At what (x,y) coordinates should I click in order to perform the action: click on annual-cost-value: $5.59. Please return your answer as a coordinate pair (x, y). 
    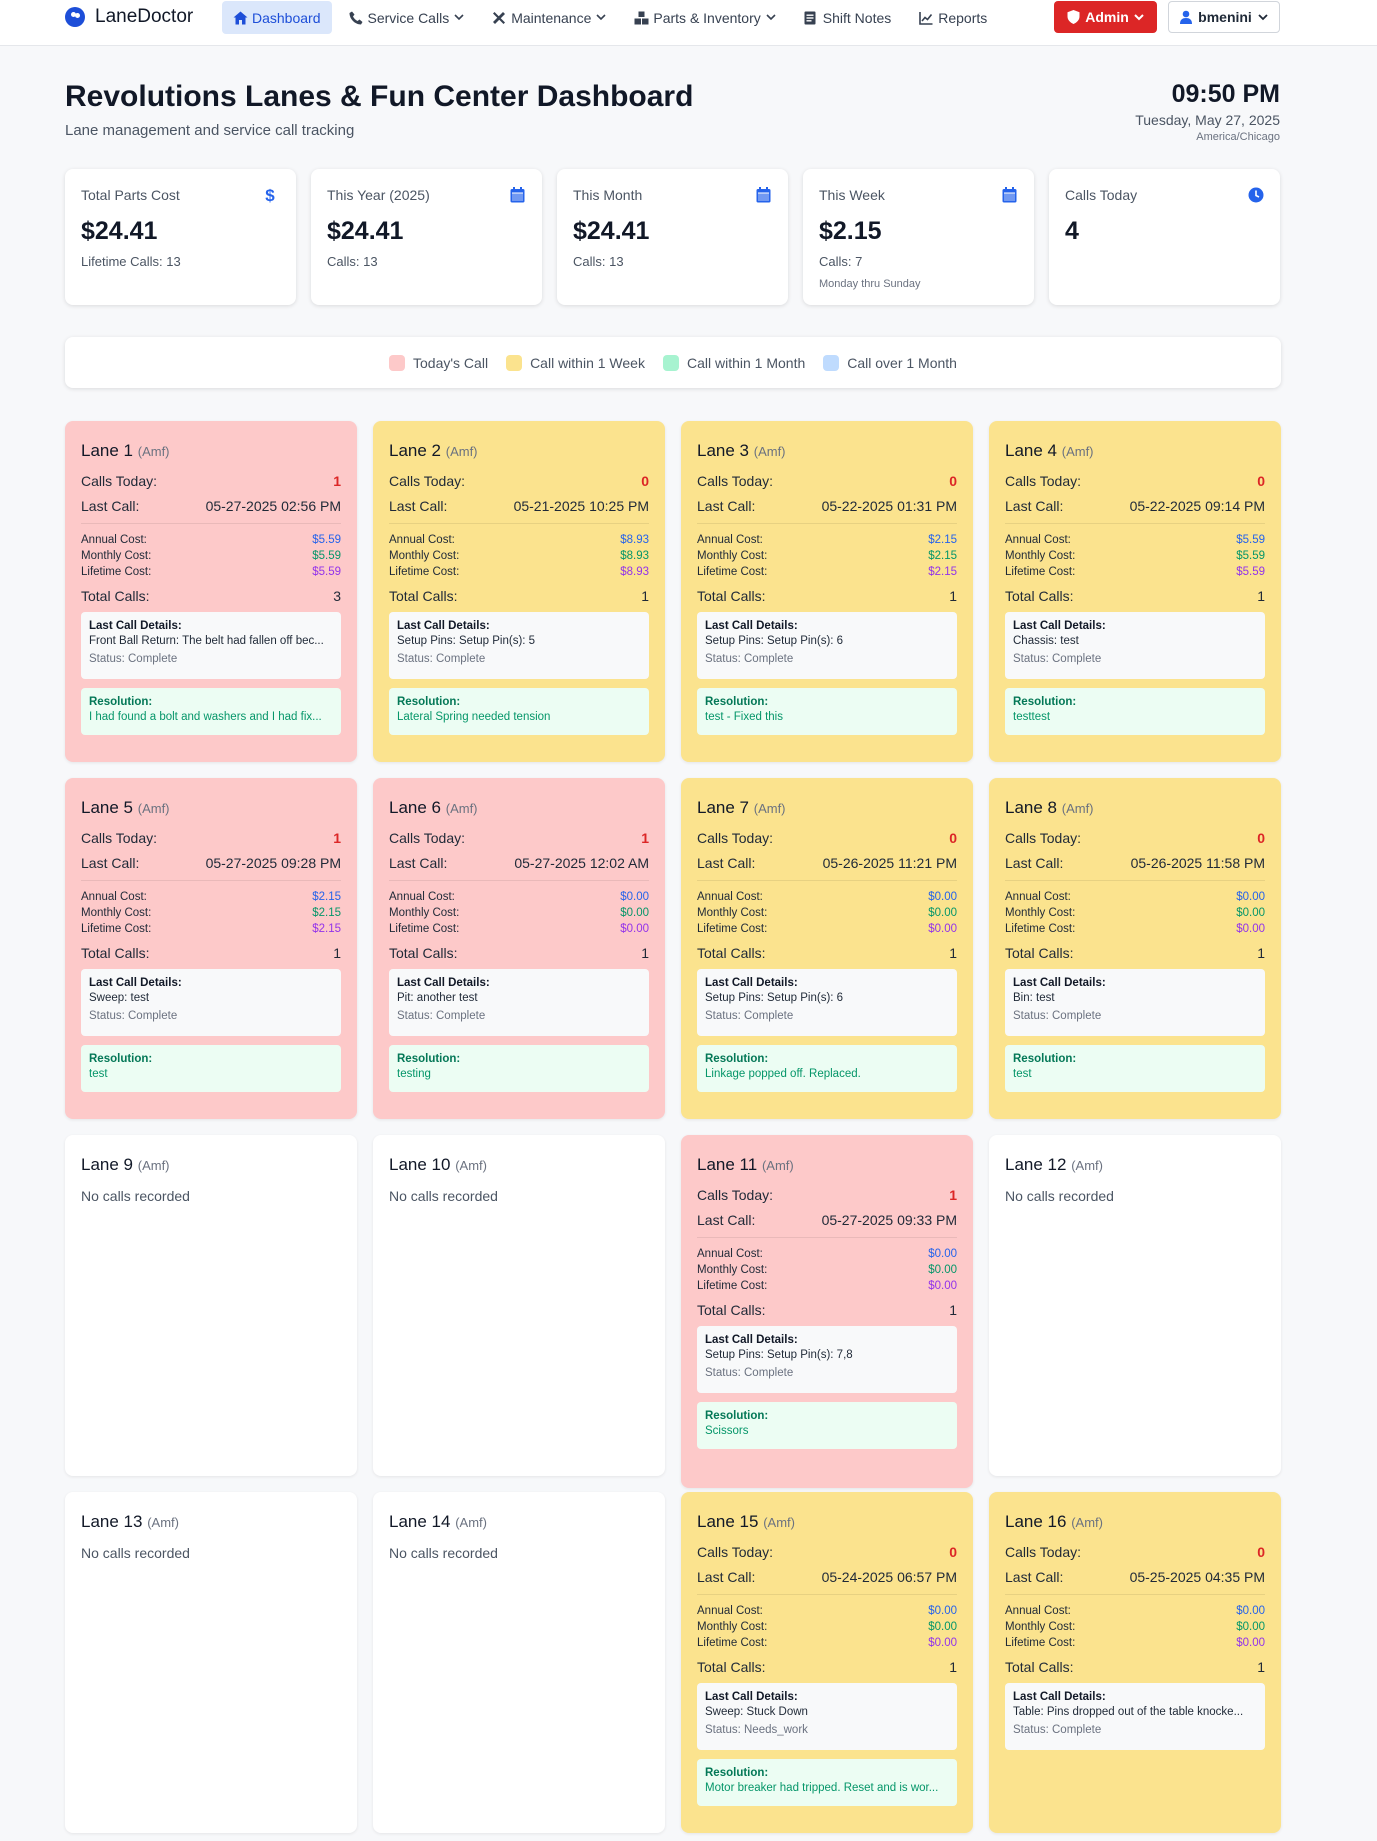
    Looking at the image, I should click on (326, 540).